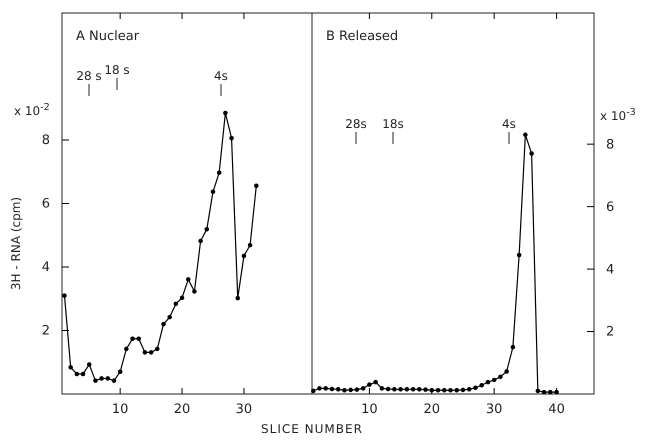 The image size is (649, 440). What do you see at coordinates (312, 429) in the screenshot?
I see `x-axis-title: SLICE NUMBER` at bounding box center [312, 429].